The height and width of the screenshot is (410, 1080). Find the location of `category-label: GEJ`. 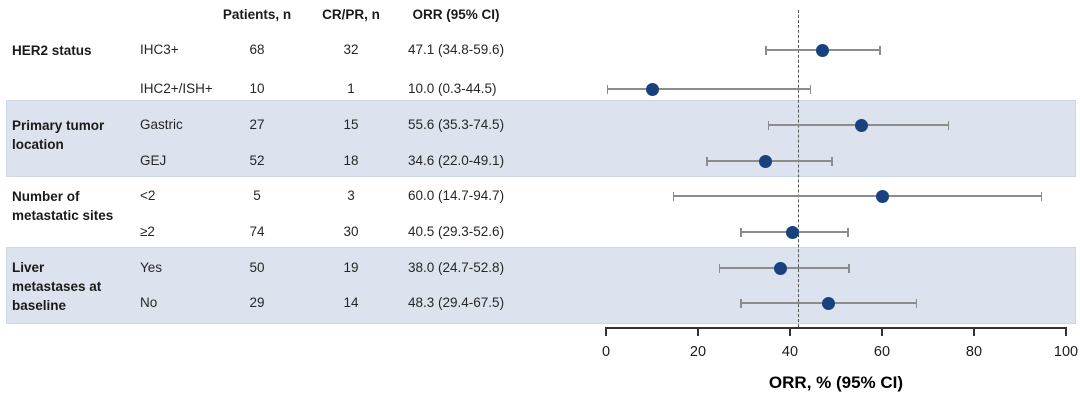

category-label: GEJ is located at coordinates (153, 160).